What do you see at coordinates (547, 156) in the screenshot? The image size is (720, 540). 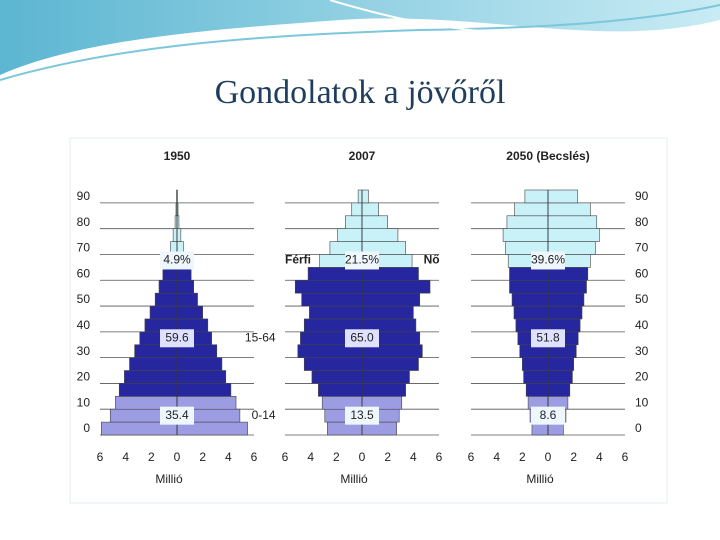 I see `chart-title: 2050 (Becslés)` at bounding box center [547, 156].